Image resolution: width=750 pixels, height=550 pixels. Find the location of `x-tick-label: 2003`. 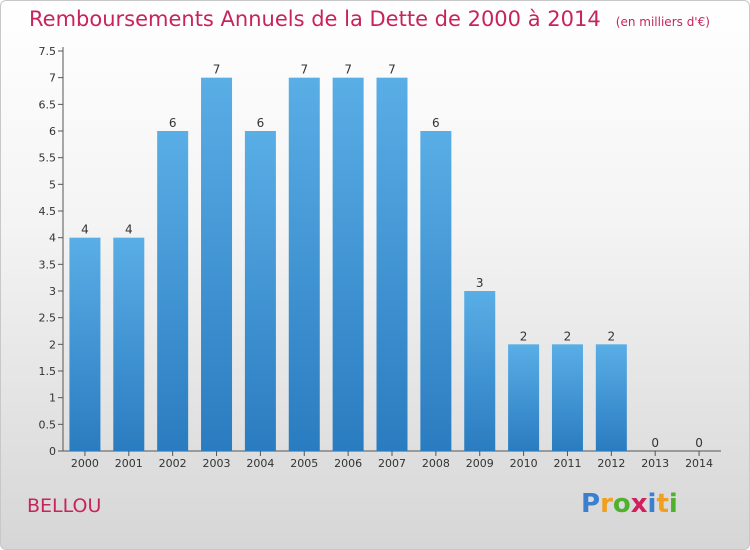

x-tick-label: 2003 is located at coordinates (217, 463).